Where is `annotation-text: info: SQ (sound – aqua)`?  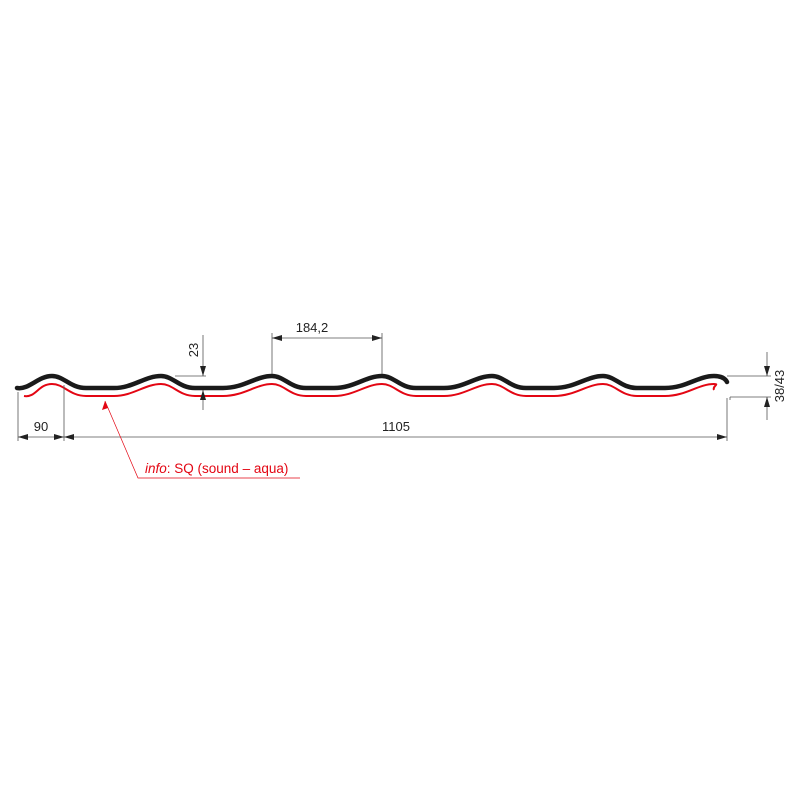 annotation-text: info: SQ (sound – aqua) is located at coordinates (216, 468).